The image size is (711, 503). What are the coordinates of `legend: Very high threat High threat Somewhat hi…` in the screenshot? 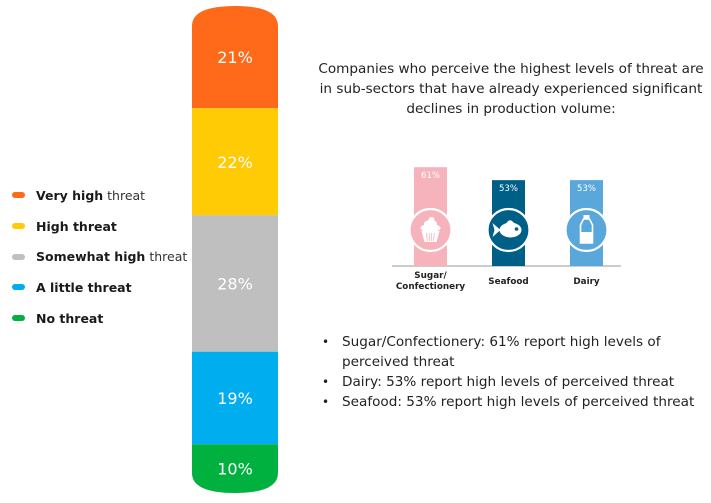 It's located at (99, 256).